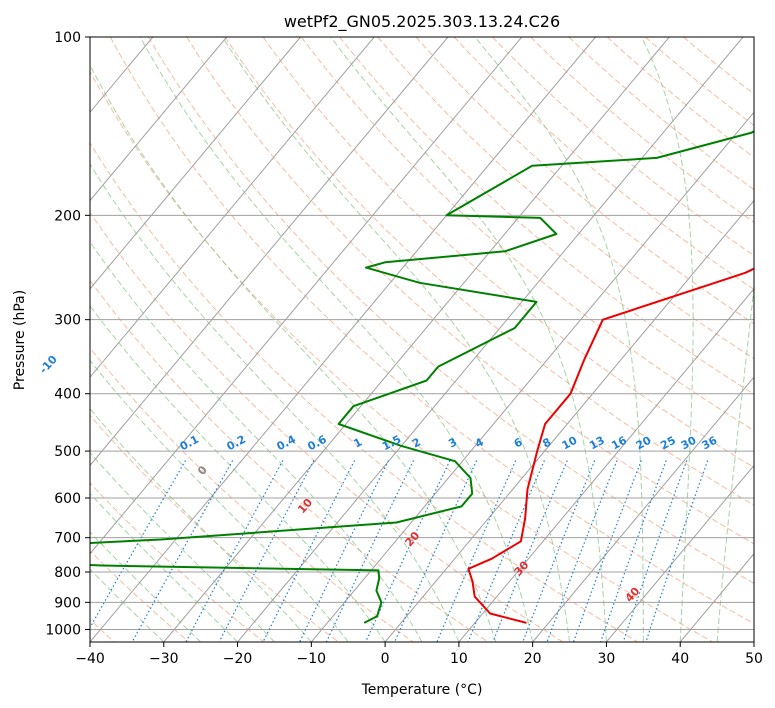 Image resolution: width=775 pixels, height=708 pixels. I want to click on mixing-ratio-label: 25, so click(668, 443).